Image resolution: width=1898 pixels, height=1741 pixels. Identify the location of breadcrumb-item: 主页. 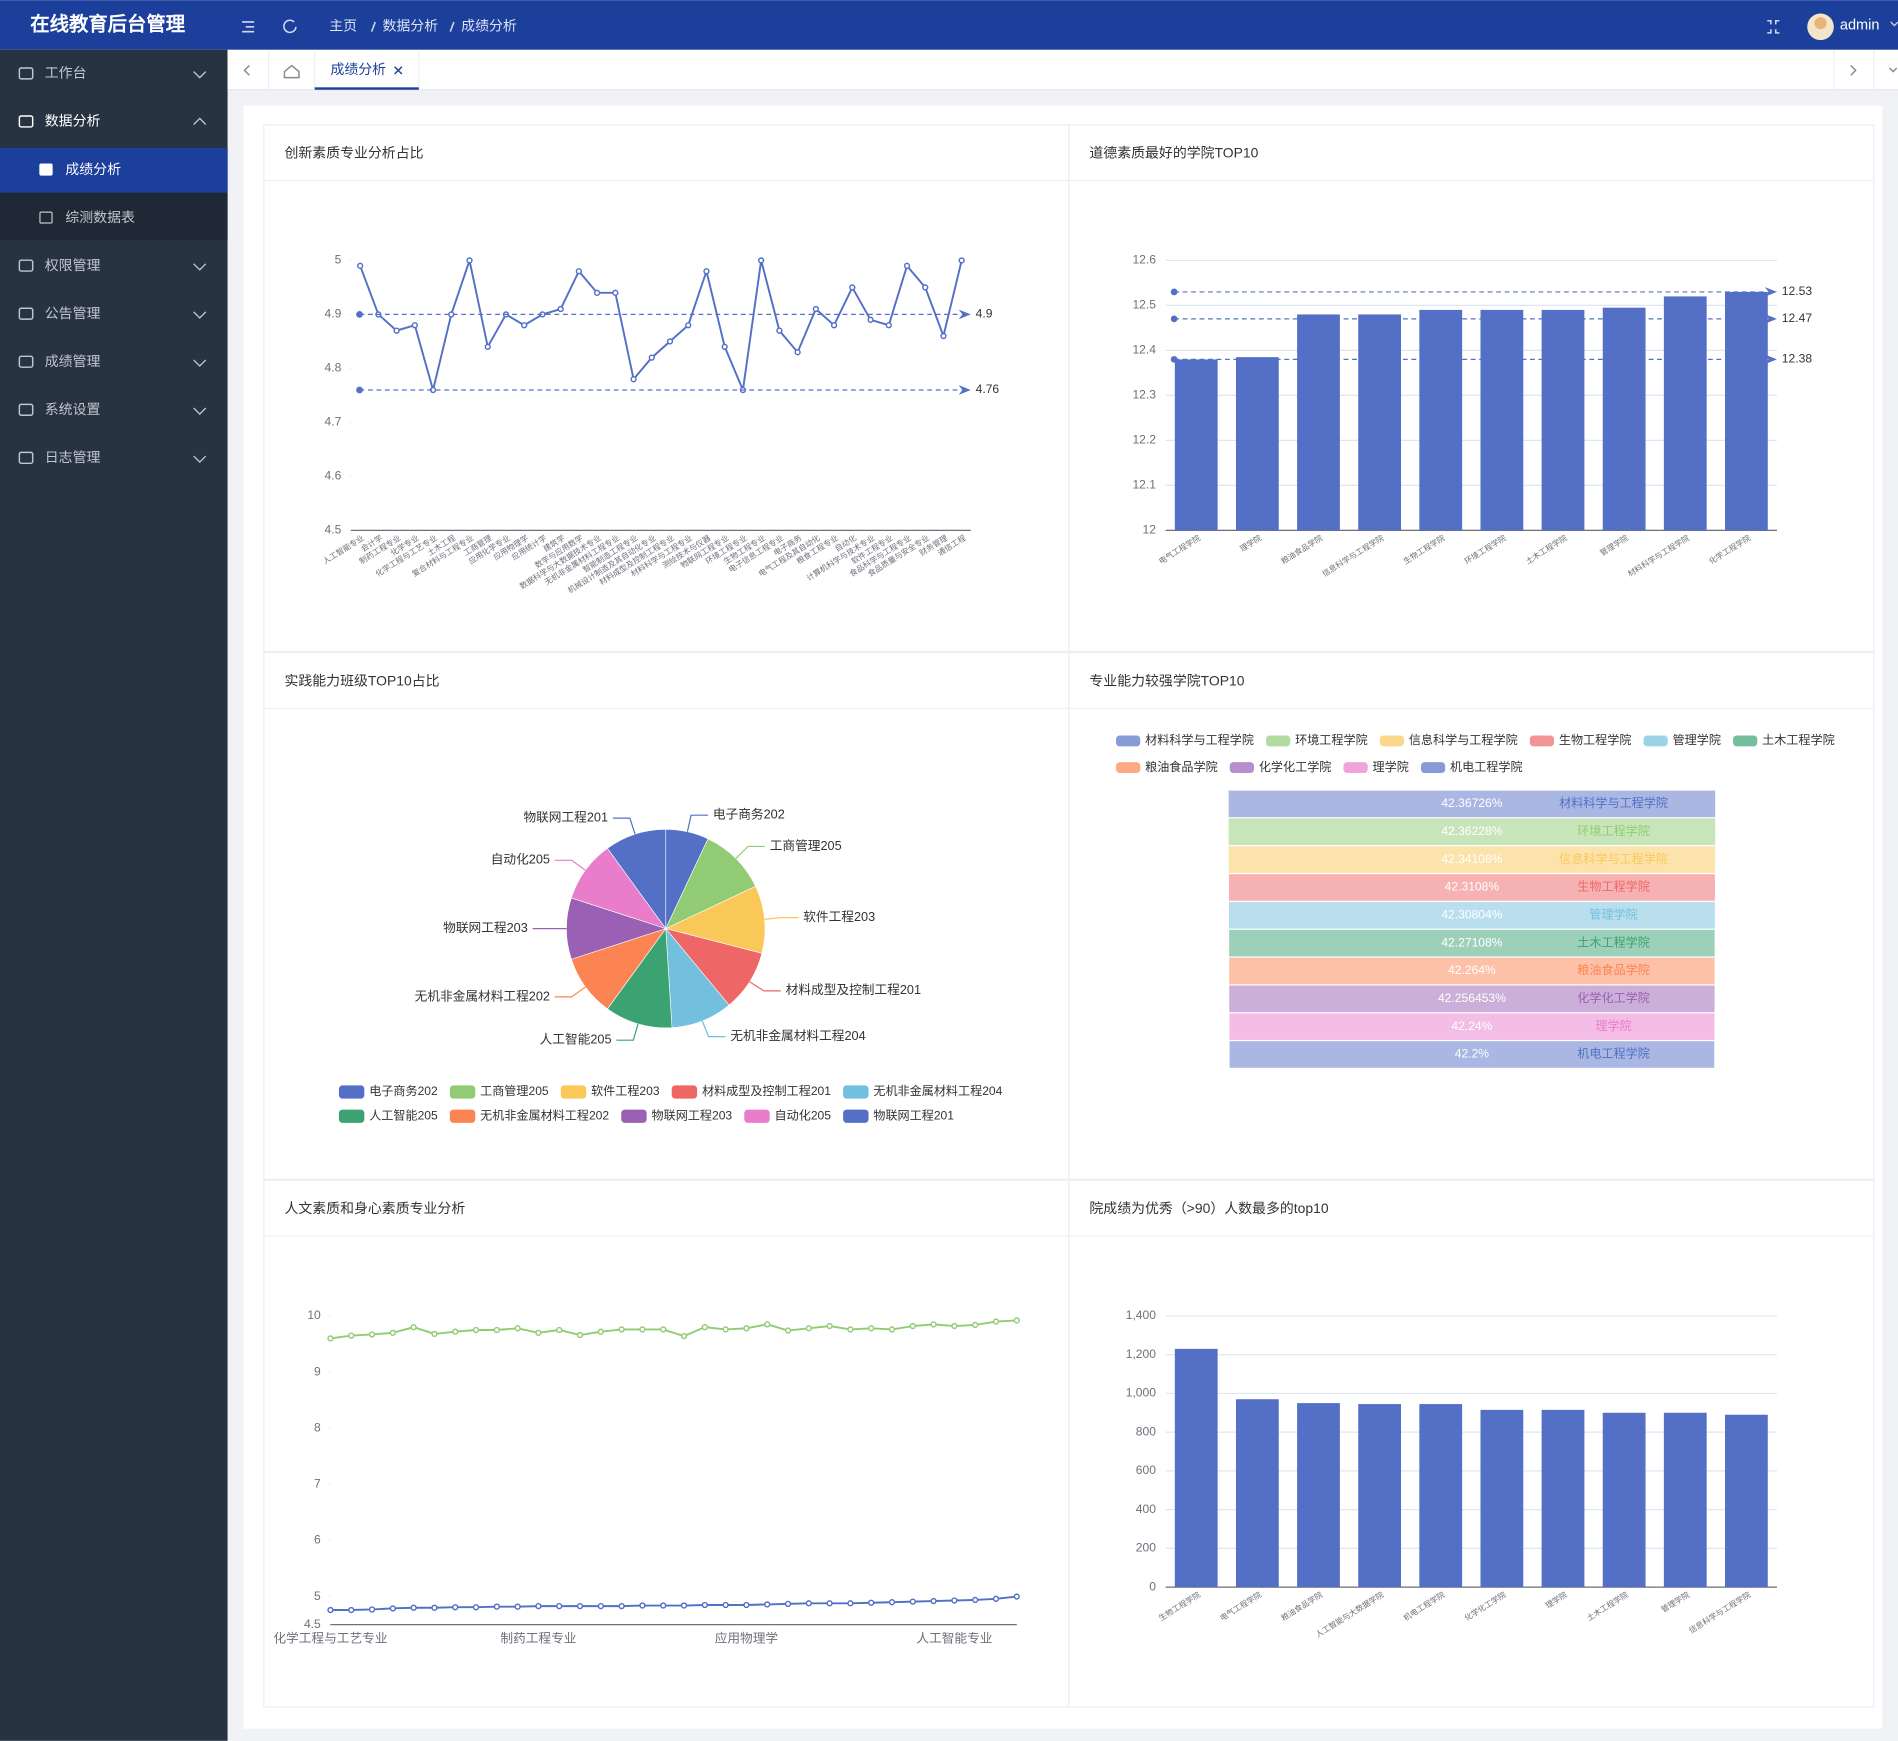
(343, 25).